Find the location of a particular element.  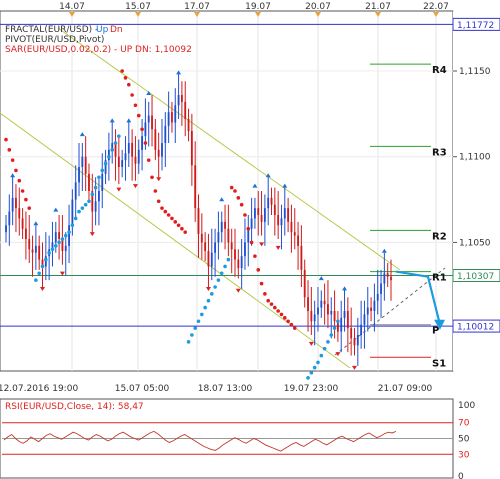

rsi-line is located at coordinates (200, 441).